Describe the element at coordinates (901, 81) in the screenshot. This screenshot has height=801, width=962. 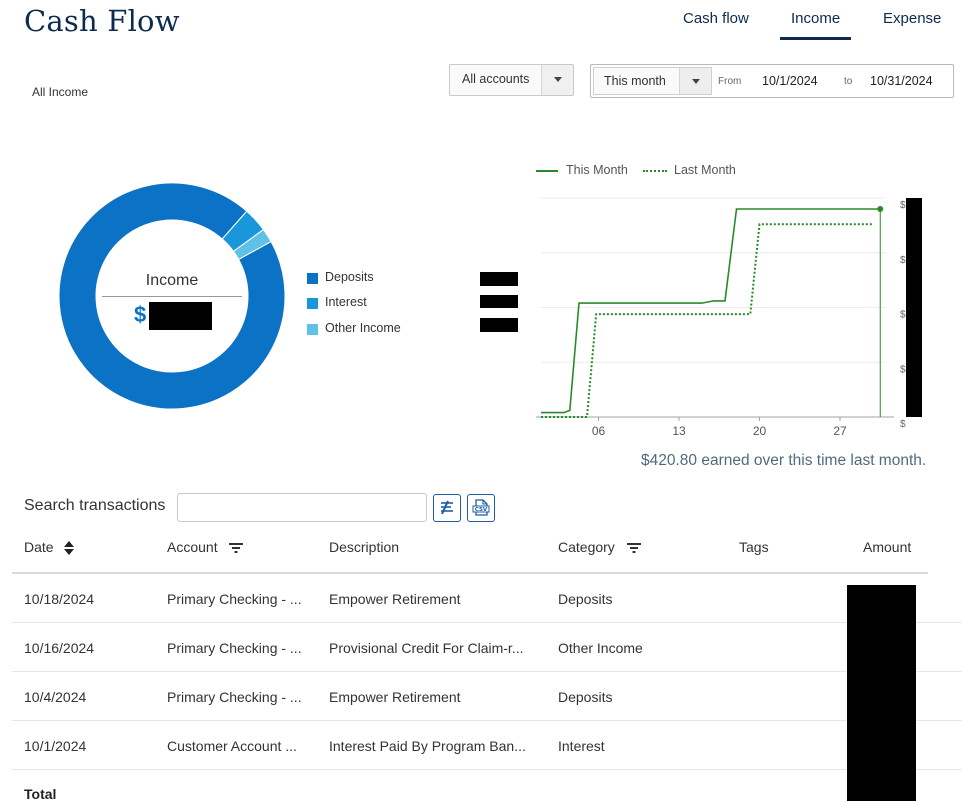
I see `to-date-input: 10/31/2024` at that location.